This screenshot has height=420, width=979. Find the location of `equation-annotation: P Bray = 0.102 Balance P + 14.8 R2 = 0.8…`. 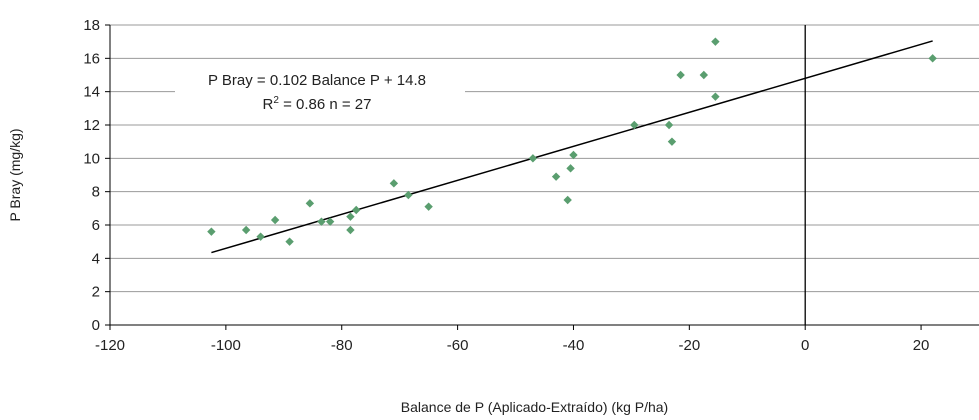

equation-annotation: P Bray = 0.102 Balance P + 14.8 R2 = 0.8… is located at coordinates (320, 91).